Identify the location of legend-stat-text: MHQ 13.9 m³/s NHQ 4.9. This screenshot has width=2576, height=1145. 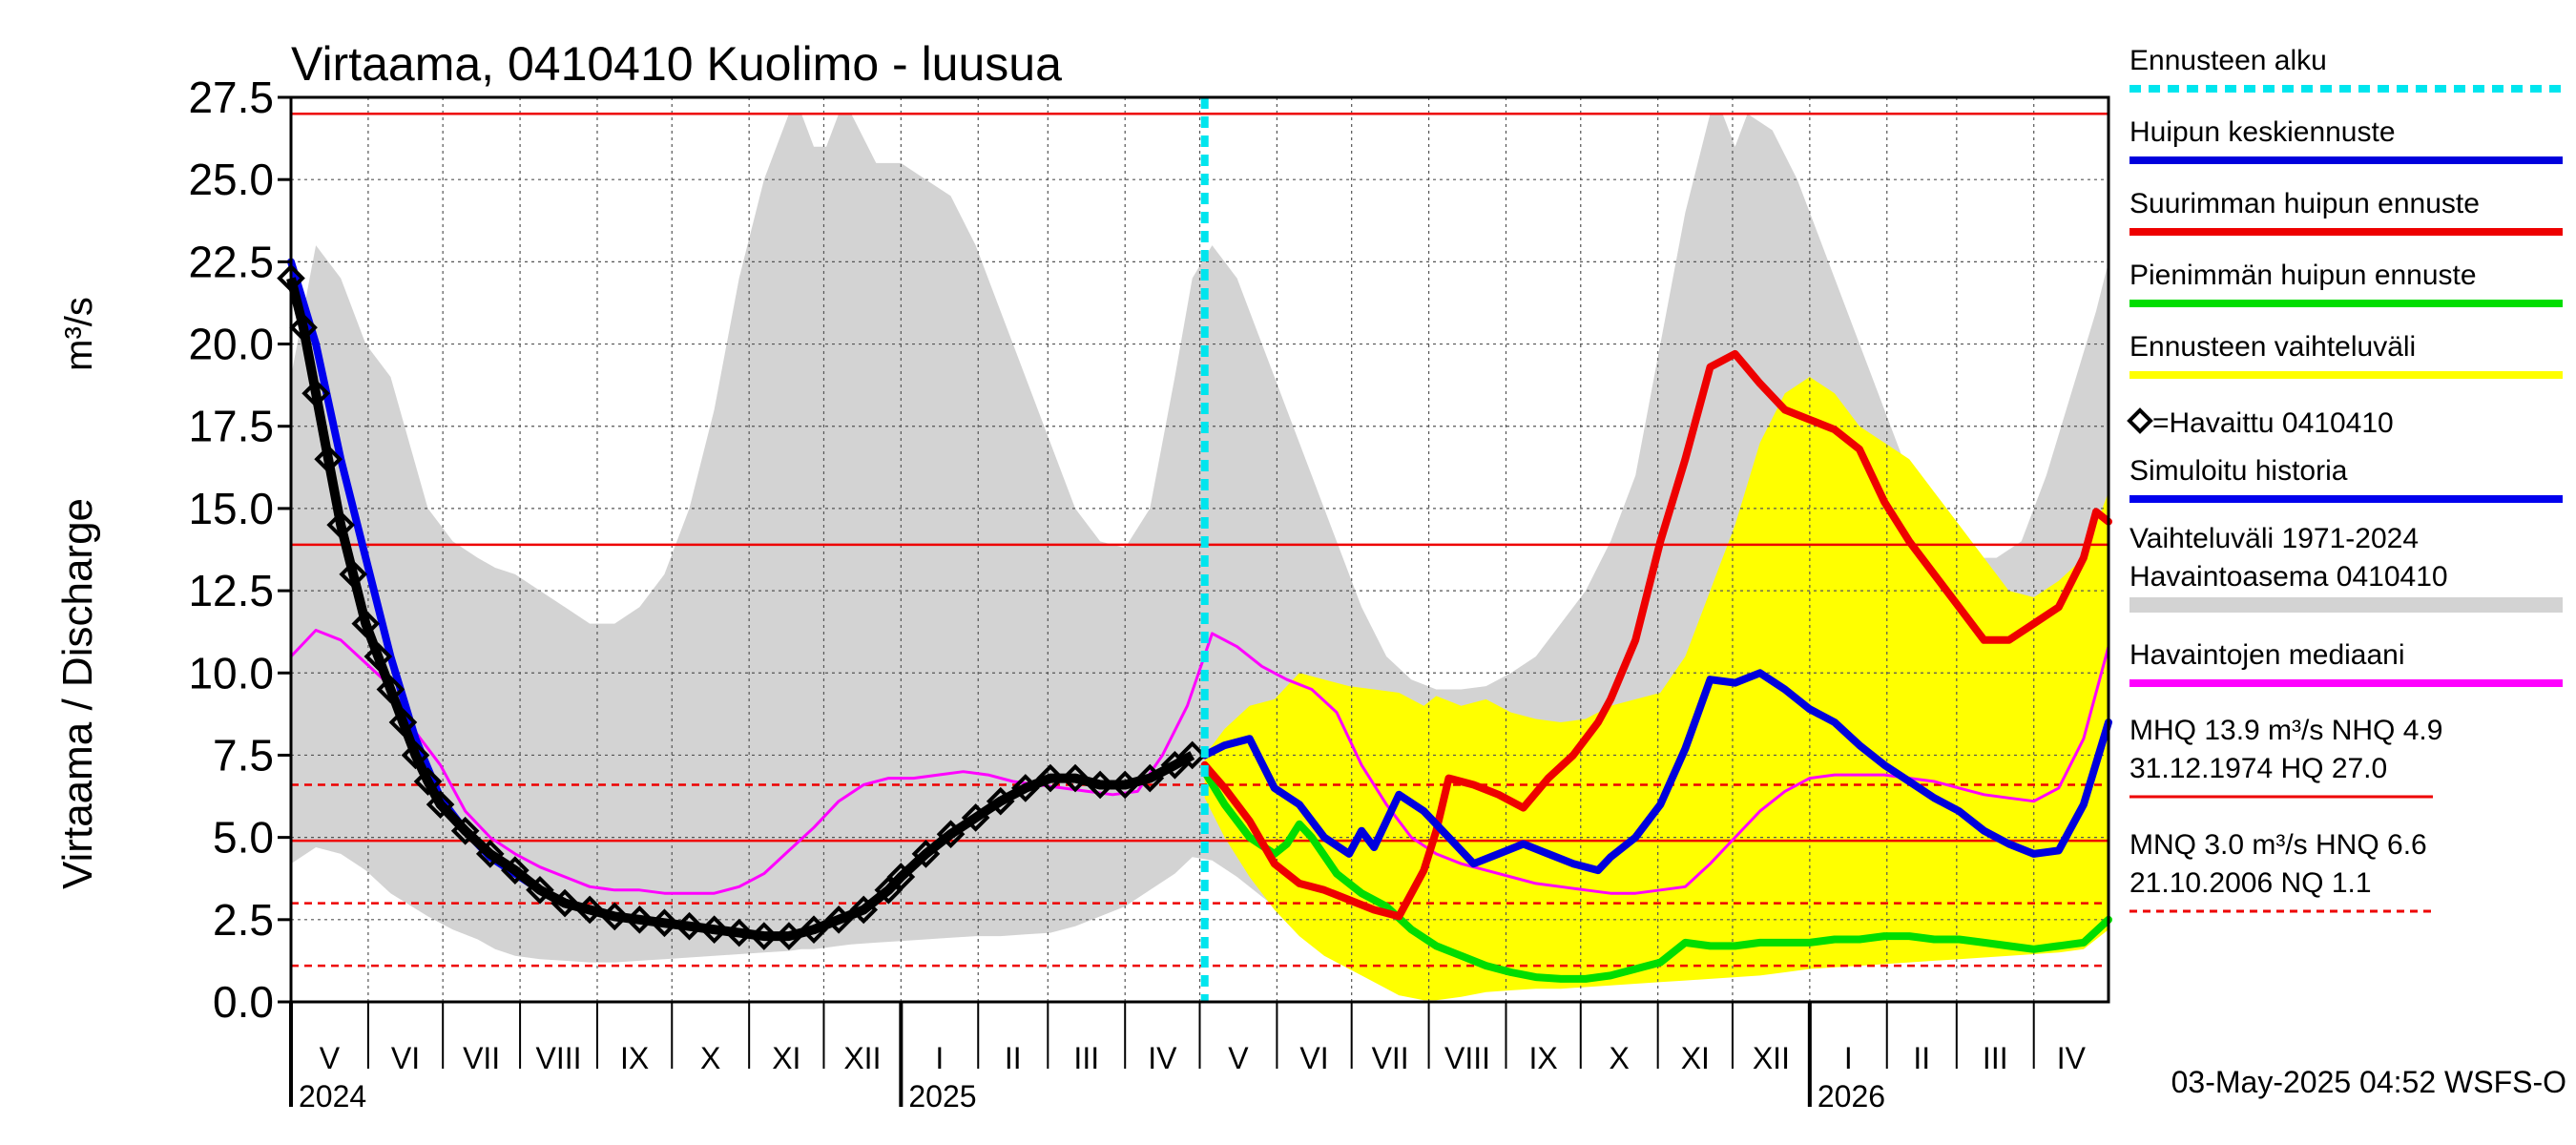
(2285, 730).